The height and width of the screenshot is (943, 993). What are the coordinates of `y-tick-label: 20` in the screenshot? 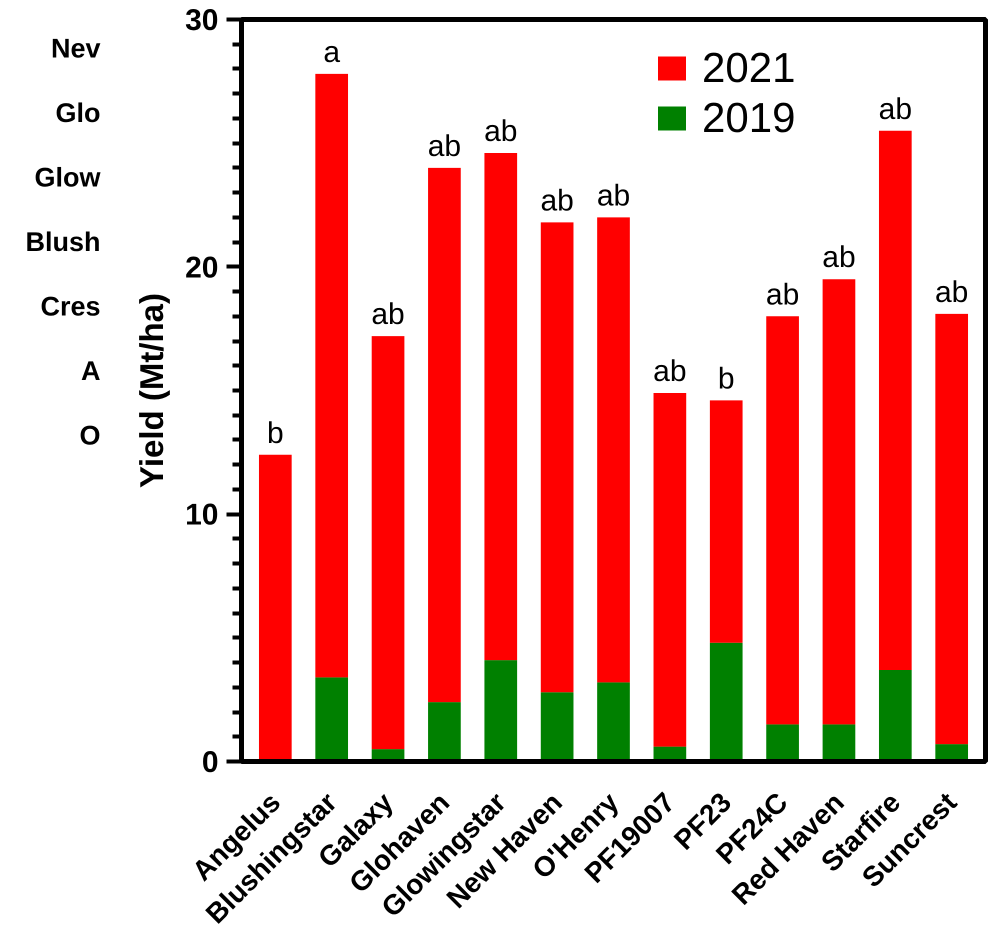 It's located at (202, 267).